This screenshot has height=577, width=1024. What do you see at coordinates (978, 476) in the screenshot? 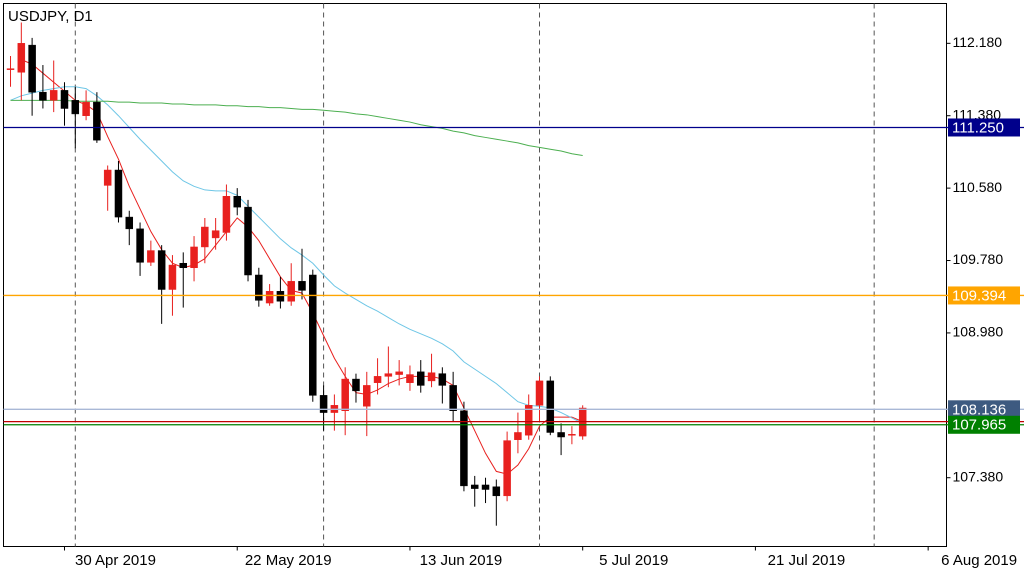
I see `y-tick-label: 107.380` at bounding box center [978, 476].